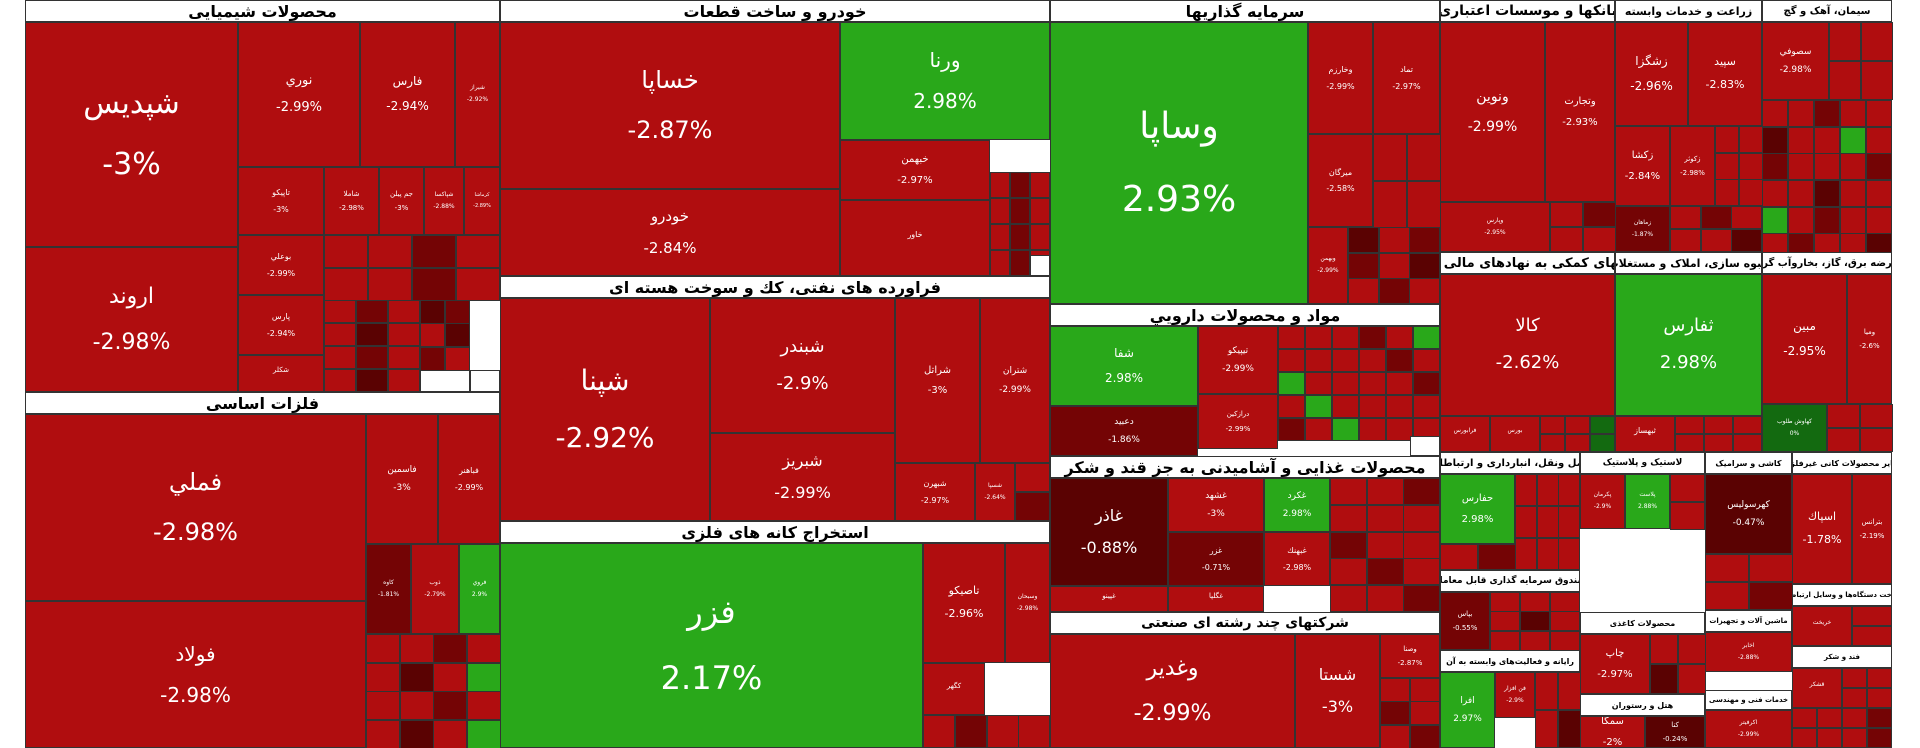  What do you see at coordinates (1817, 688) in the screenshot?
I see `stock-tile: قشكر` at bounding box center [1817, 688].